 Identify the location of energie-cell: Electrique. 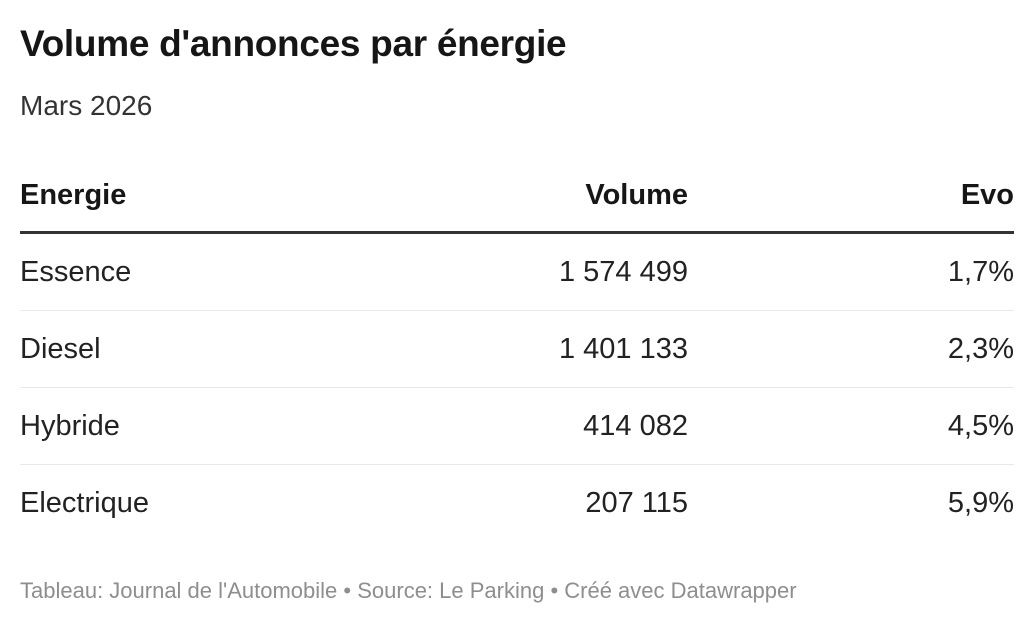
(84, 503).